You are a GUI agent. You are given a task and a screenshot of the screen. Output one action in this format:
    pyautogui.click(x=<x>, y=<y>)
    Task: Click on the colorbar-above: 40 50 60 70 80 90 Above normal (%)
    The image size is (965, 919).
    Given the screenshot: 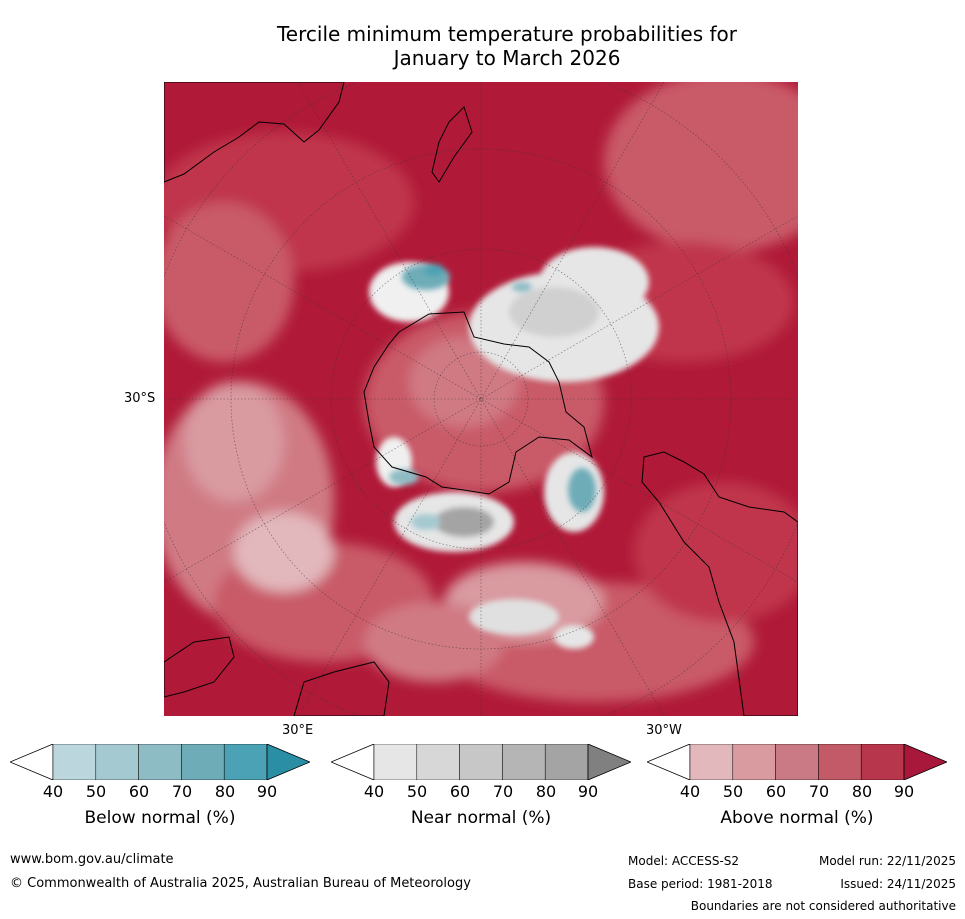 What is the action you would take?
    pyautogui.click(x=797, y=785)
    